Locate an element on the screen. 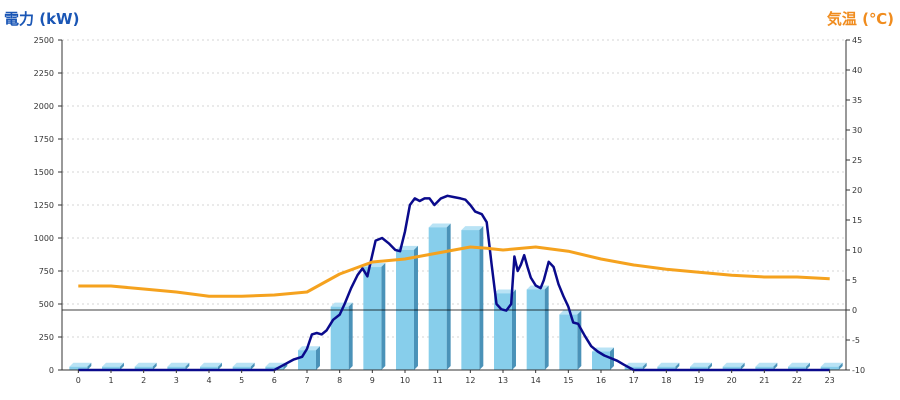 The image size is (900, 400). y-left-tick-label: 1500 is located at coordinates (44, 172).